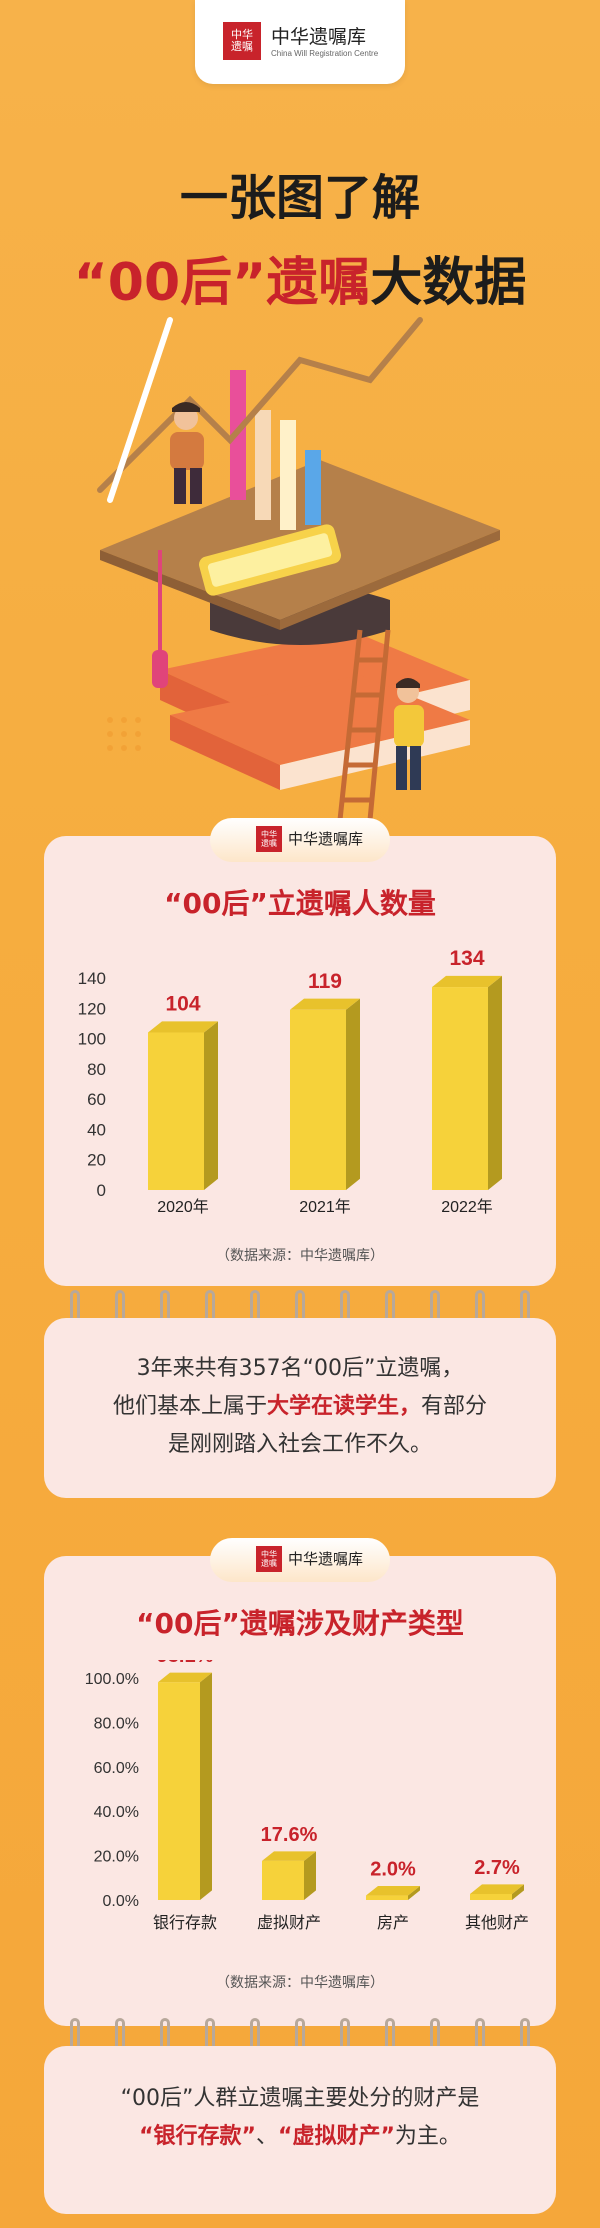 Image resolution: width=600 pixels, height=2228 pixels. Describe the element at coordinates (299, 198) in the screenshot. I see `headline-line1: 一张图了解` at that location.